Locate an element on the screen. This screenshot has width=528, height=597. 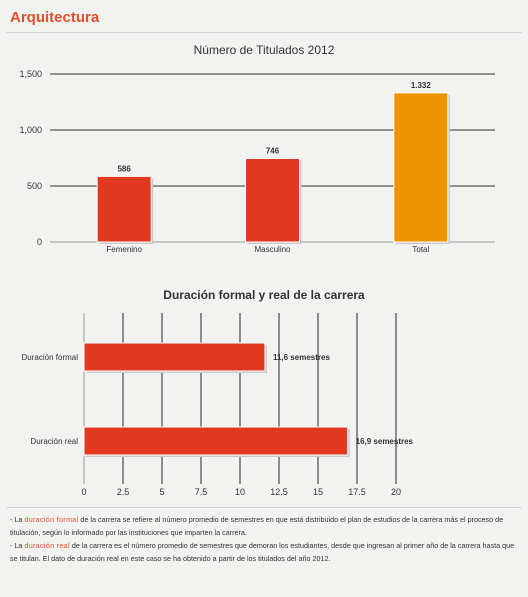
page-title: Arquitectura is located at coordinates (55, 17).